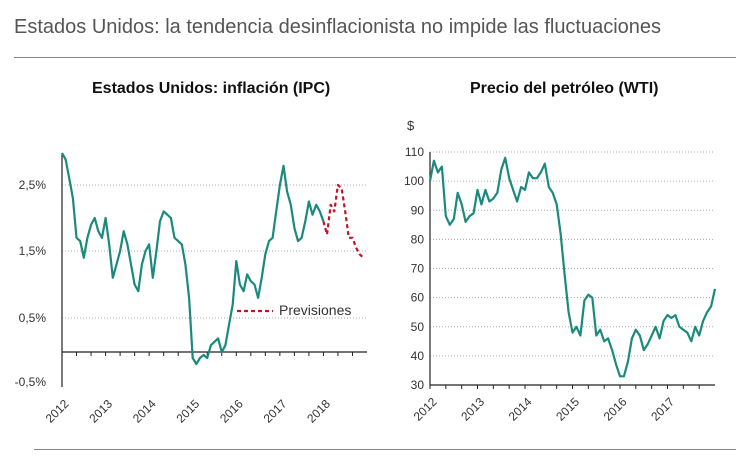  What do you see at coordinates (662, 409) in the screenshot?
I see `oil-x-tick-label: 2017` at bounding box center [662, 409].